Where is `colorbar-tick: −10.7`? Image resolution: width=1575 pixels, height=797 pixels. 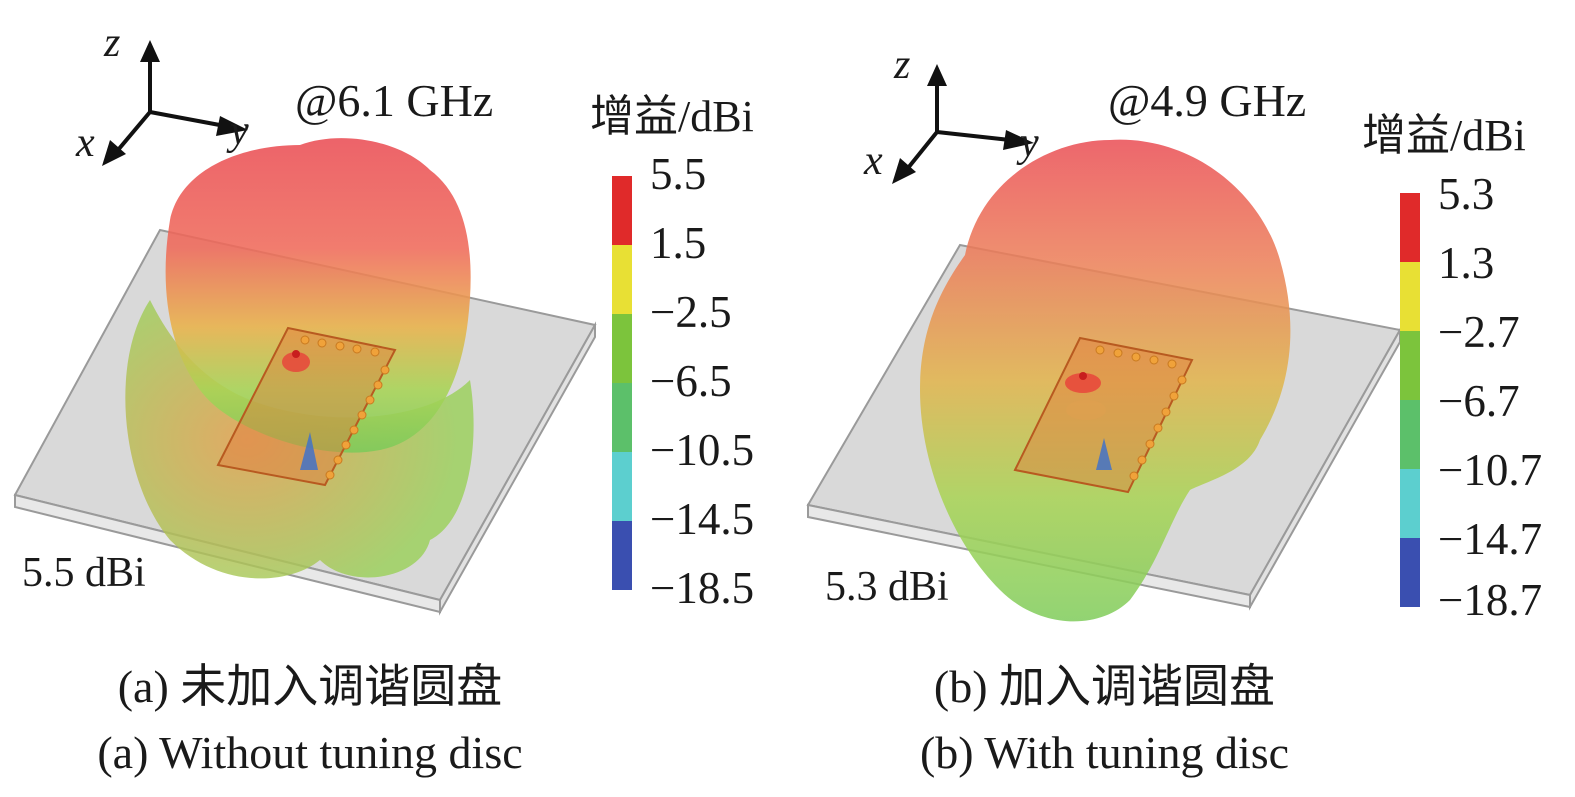
colorbar-tick: −10.7 is located at coordinates (1490, 470).